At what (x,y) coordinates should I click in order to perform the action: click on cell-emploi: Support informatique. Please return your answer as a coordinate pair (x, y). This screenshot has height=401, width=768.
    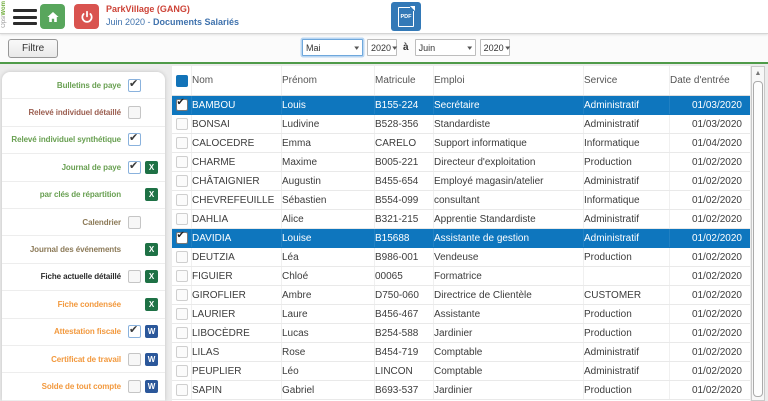
    Looking at the image, I should click on (509, 143).